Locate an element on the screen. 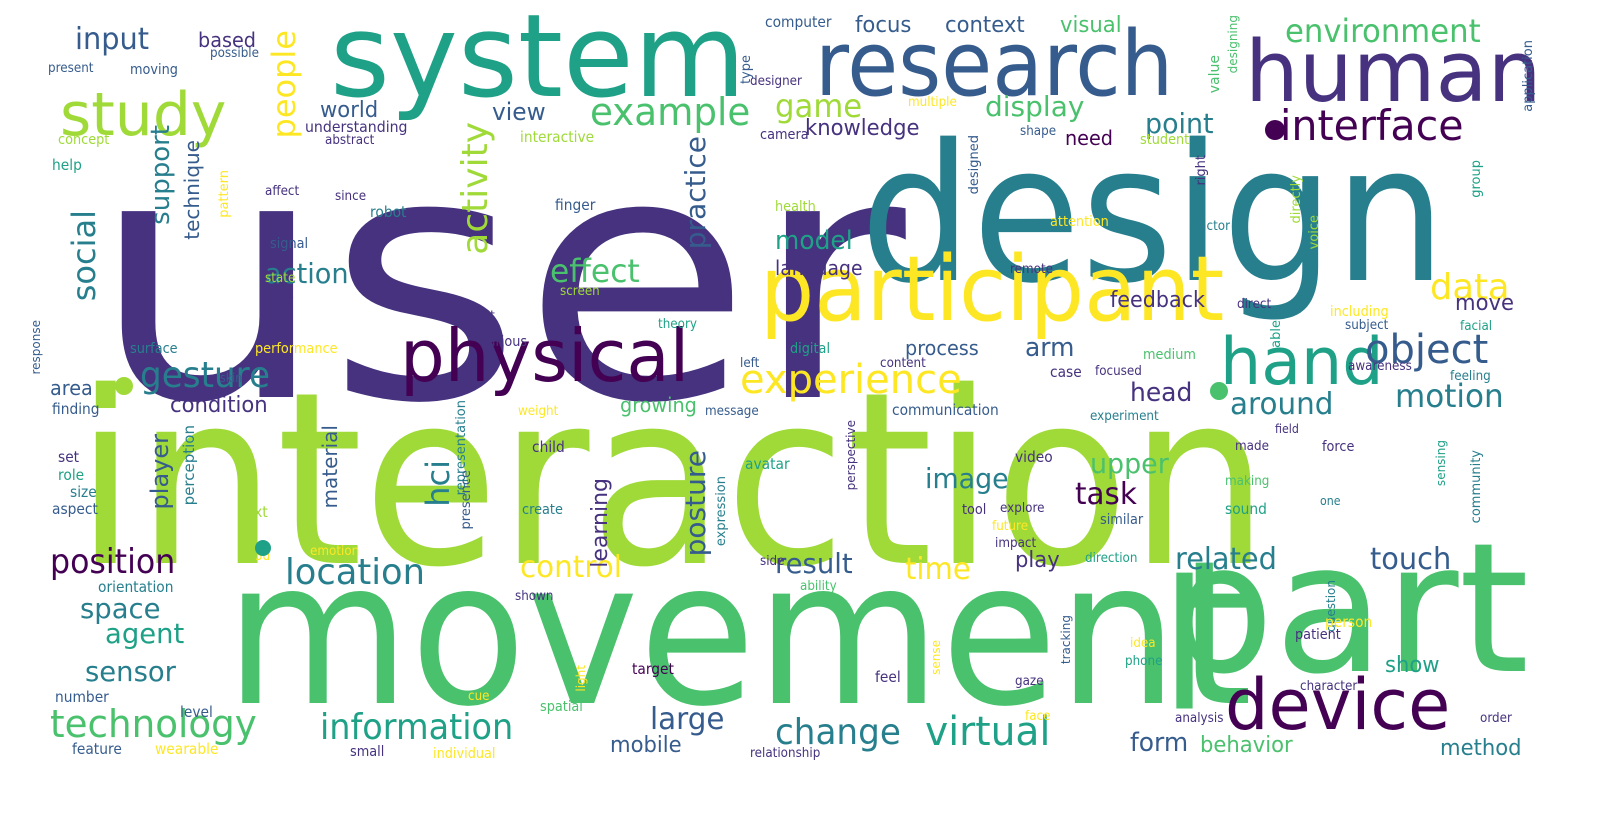  word-abstract: abstract is located at coordinates (350, 140).